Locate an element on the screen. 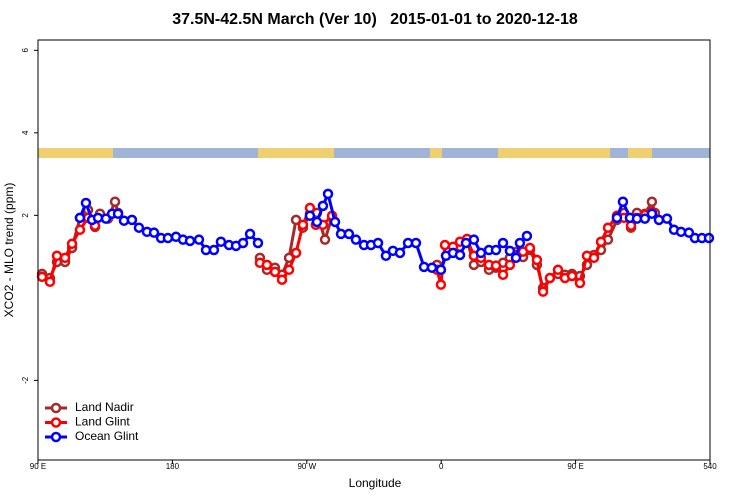 The image size is (750, 500). y-axis-label: XCO2 - MLO trend (ppm) is located at coordinates (9, 250).